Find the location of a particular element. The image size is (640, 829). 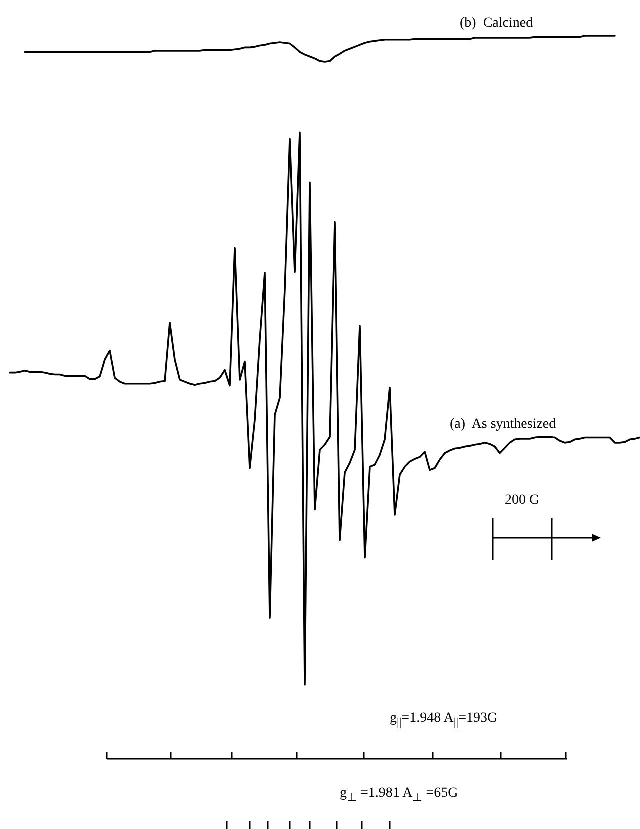

text: g$_{||}$=1.948 A$_{||}$=193G is located at coordinates (444, 720).